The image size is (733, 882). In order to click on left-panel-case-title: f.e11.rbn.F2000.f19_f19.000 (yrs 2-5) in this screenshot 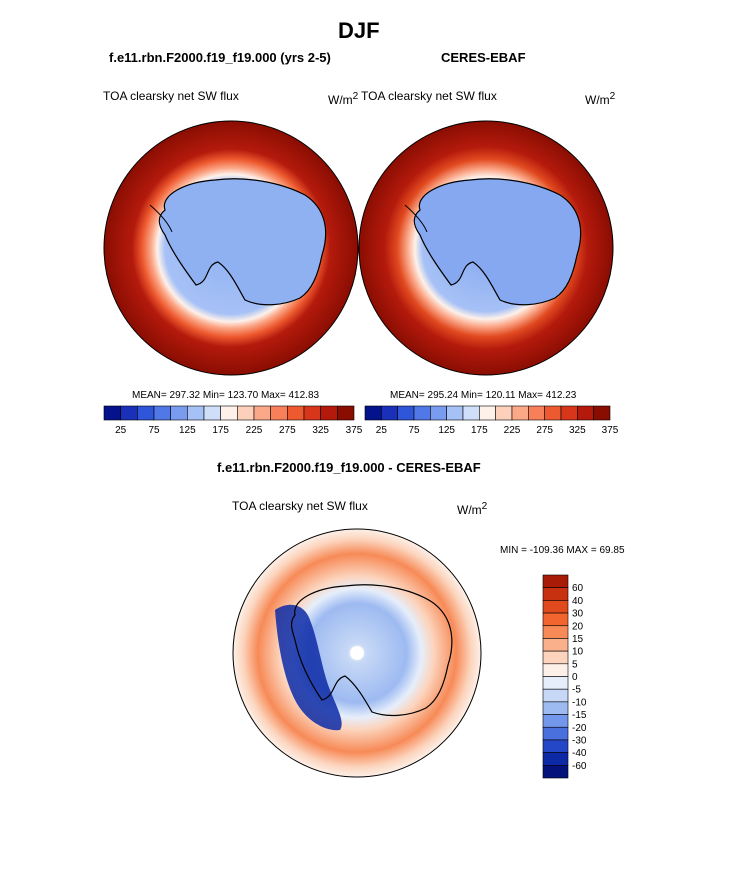, I will do `click(220, 57)`.